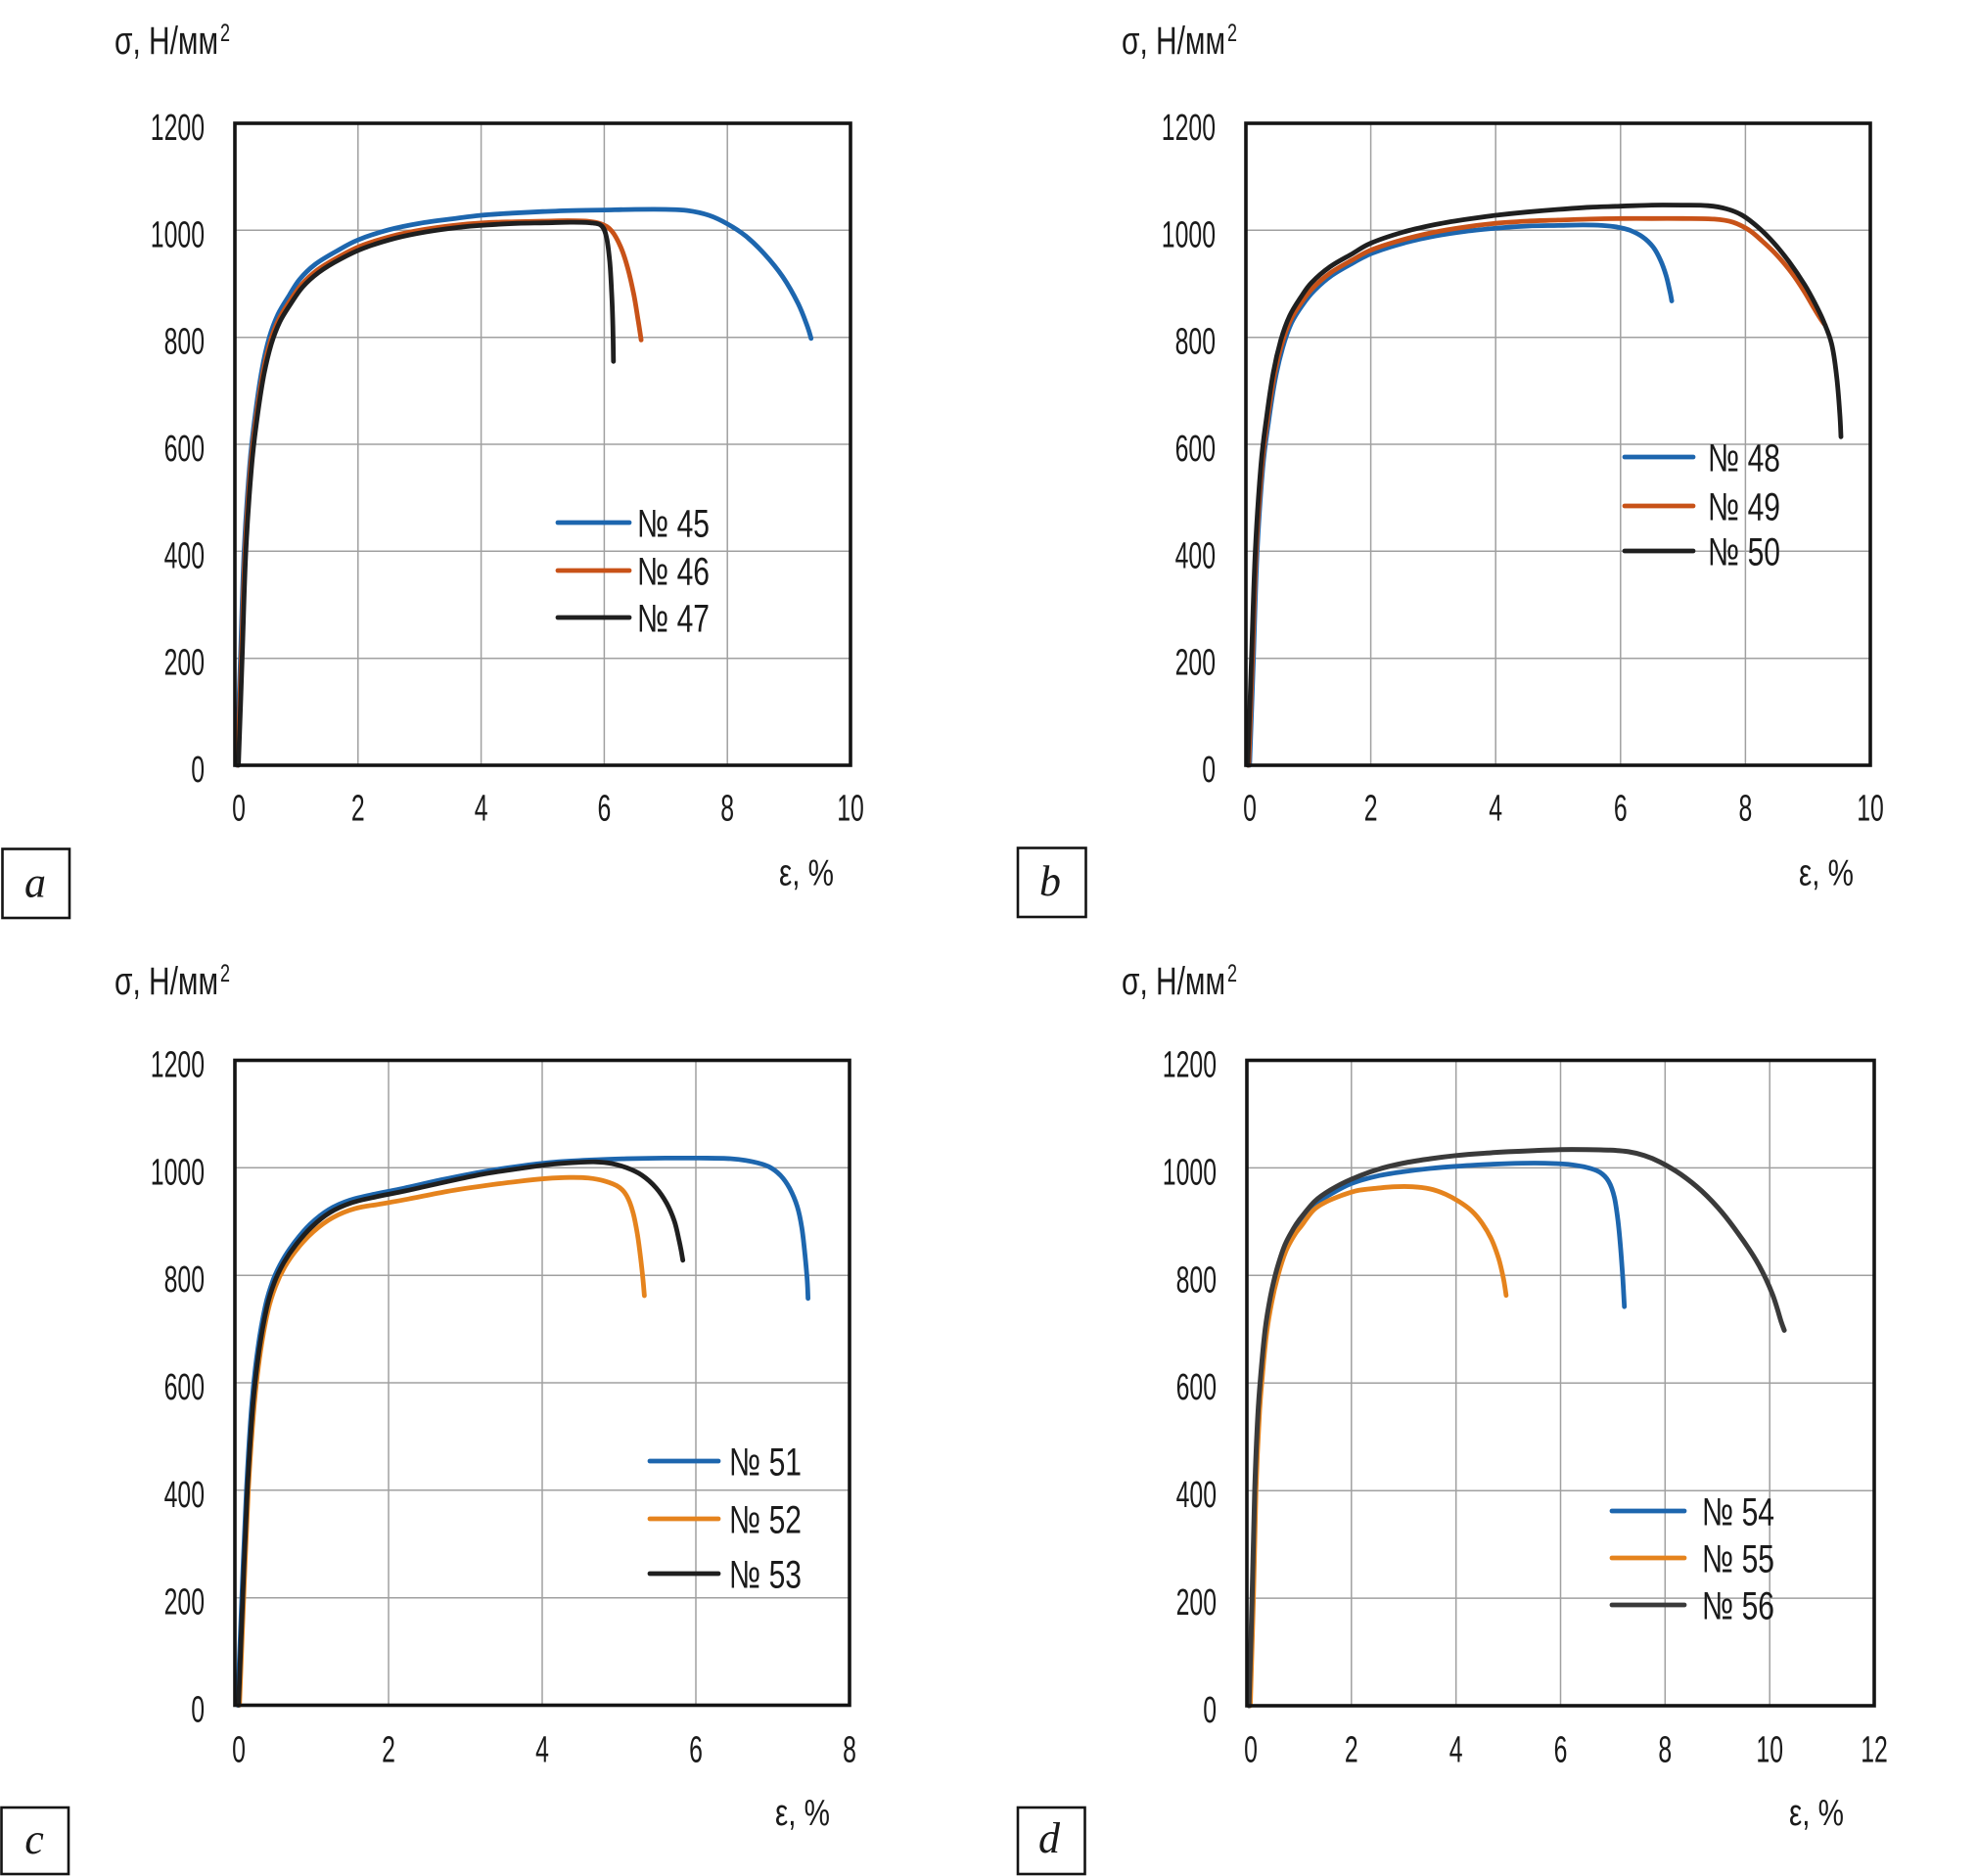 The height and width of the screenshot is (1876, 1977). Describe the element at coordinates (1738, 1559) in the screenshot. I see `svg-text: № 55` at that location.